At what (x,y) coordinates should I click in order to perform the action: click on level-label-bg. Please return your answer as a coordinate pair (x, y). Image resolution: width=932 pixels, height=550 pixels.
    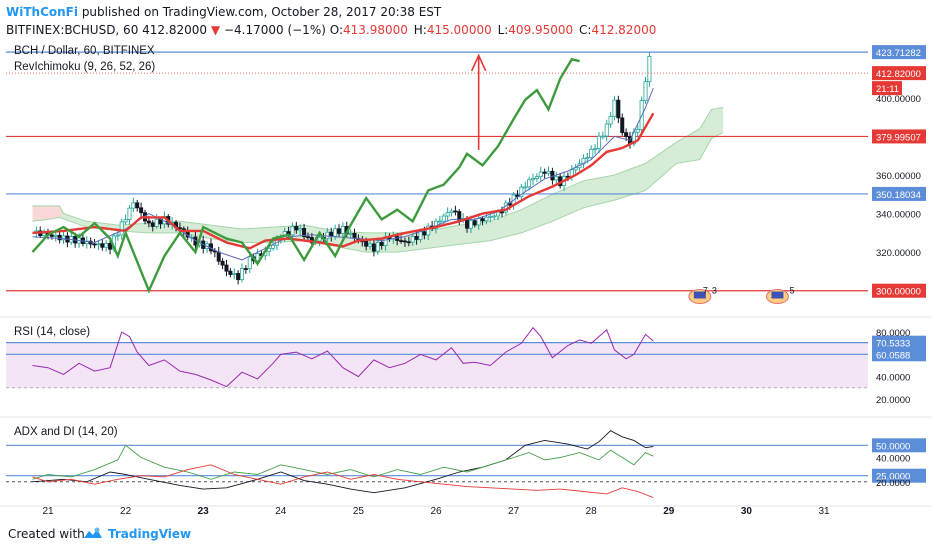
    Looking at the image, I should click on (899, 136).